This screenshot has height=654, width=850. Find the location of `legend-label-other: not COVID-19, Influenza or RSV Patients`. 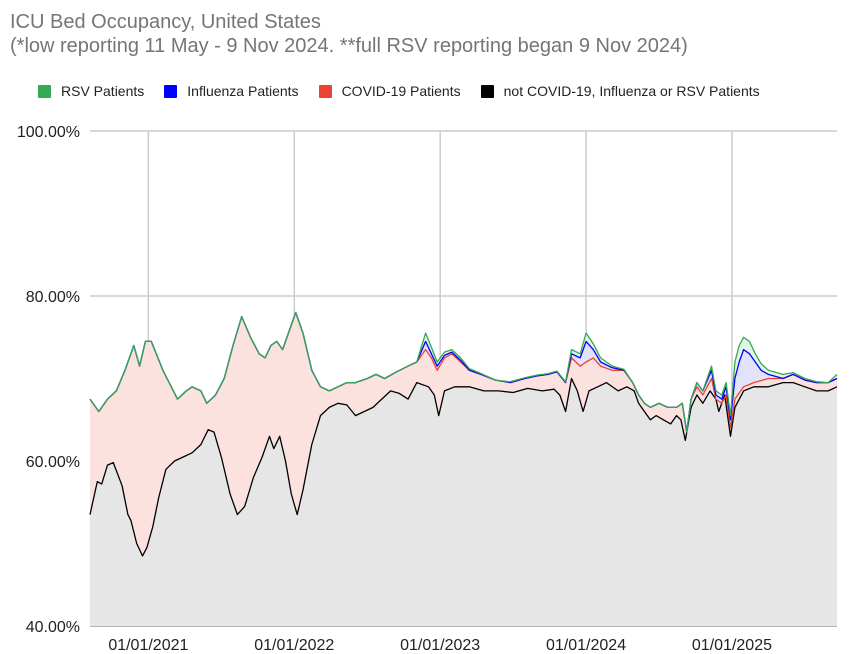

legend-label-other: not COVID-19, Influenza or RSV Patients is located at coordinates (631, 91).